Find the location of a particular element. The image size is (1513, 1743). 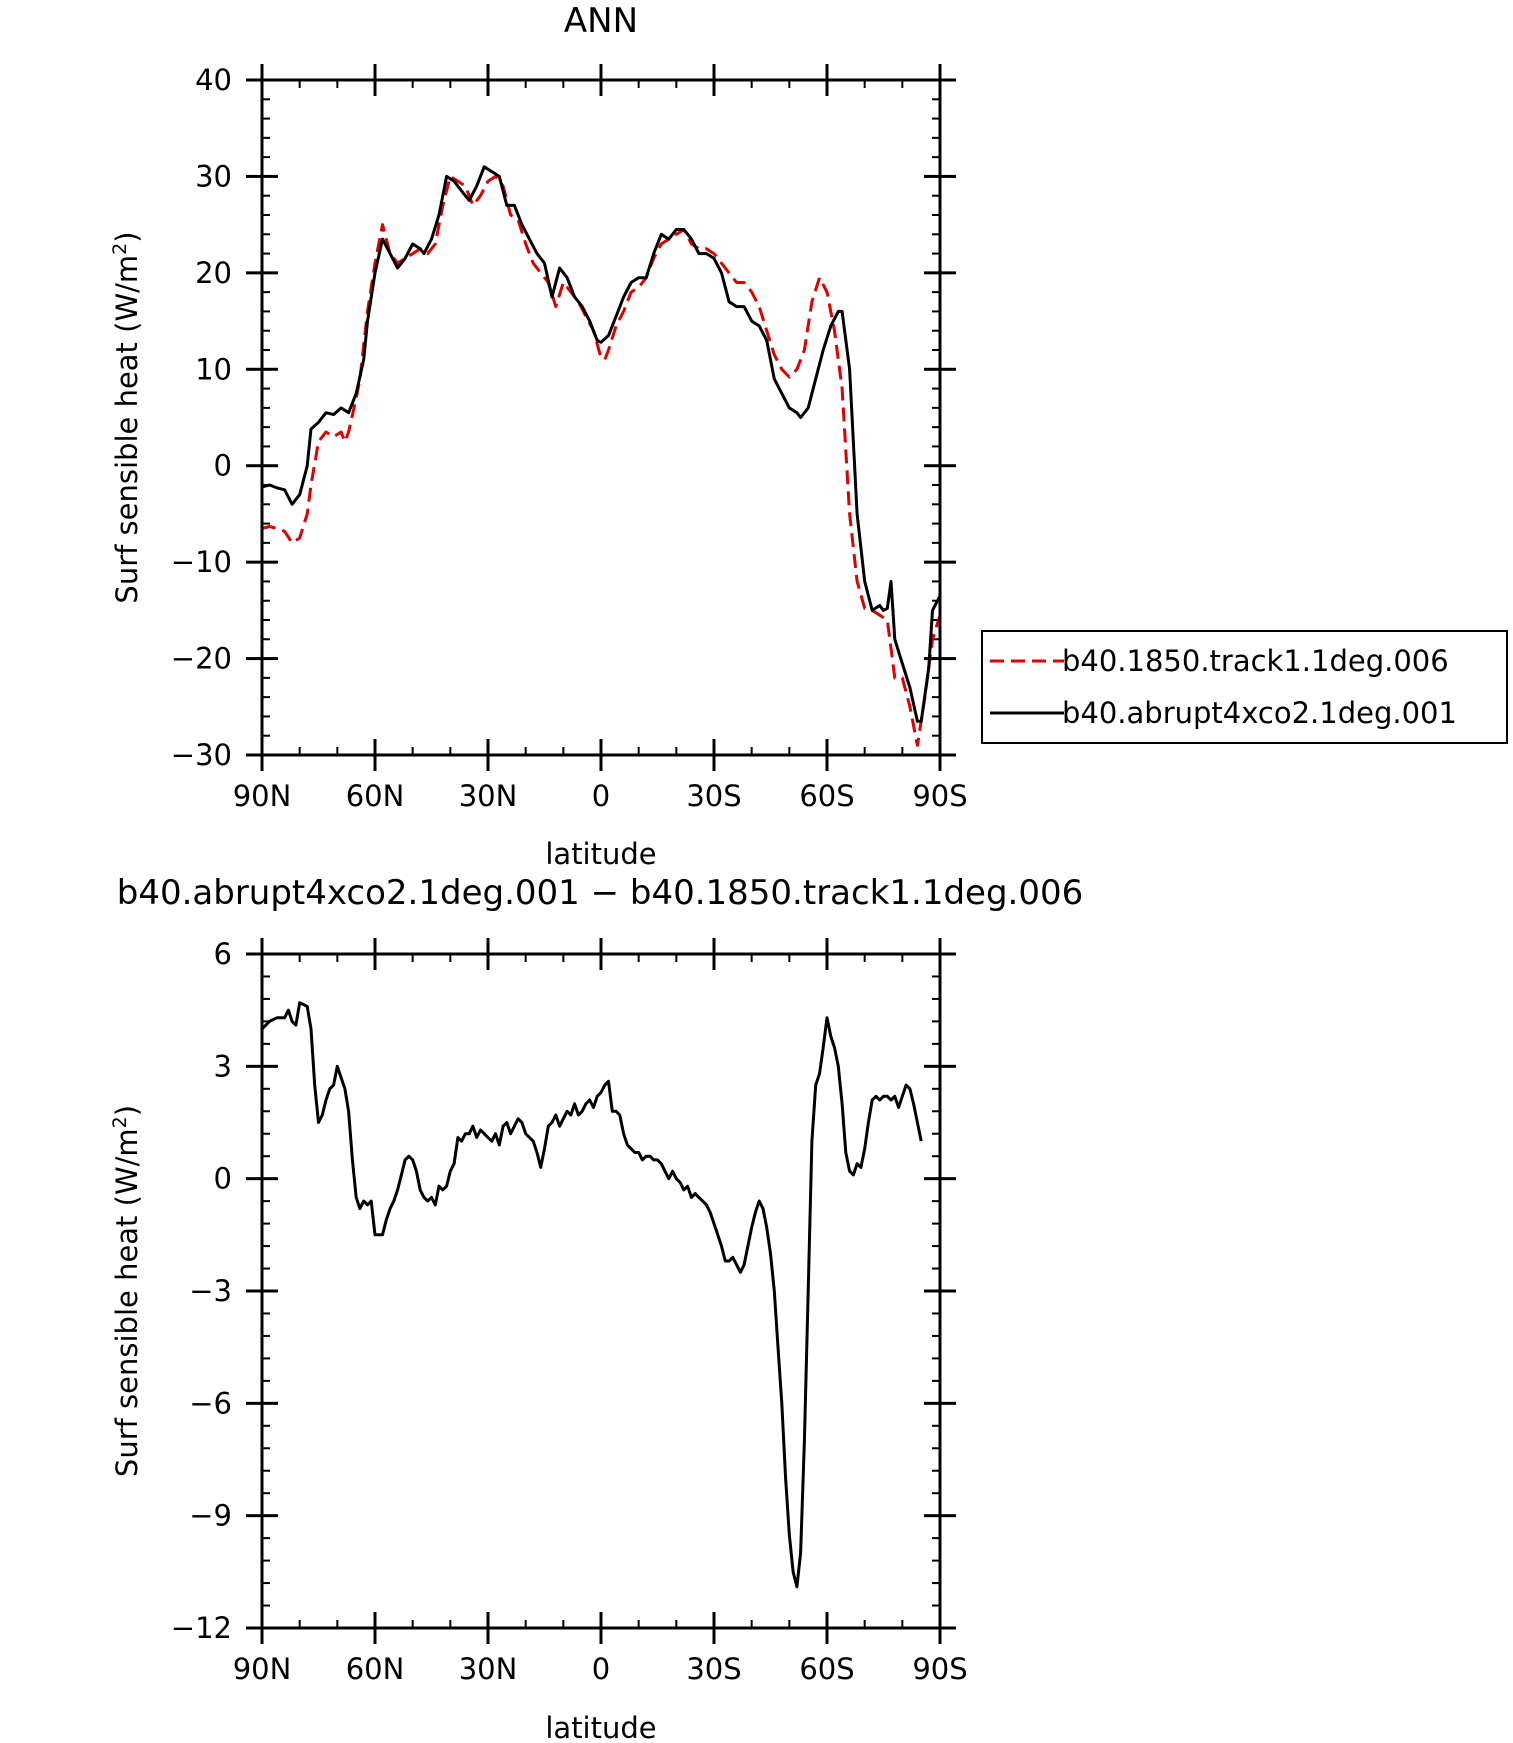

bottom-y-tick-label: 6 is located at coordinates (223, 954).